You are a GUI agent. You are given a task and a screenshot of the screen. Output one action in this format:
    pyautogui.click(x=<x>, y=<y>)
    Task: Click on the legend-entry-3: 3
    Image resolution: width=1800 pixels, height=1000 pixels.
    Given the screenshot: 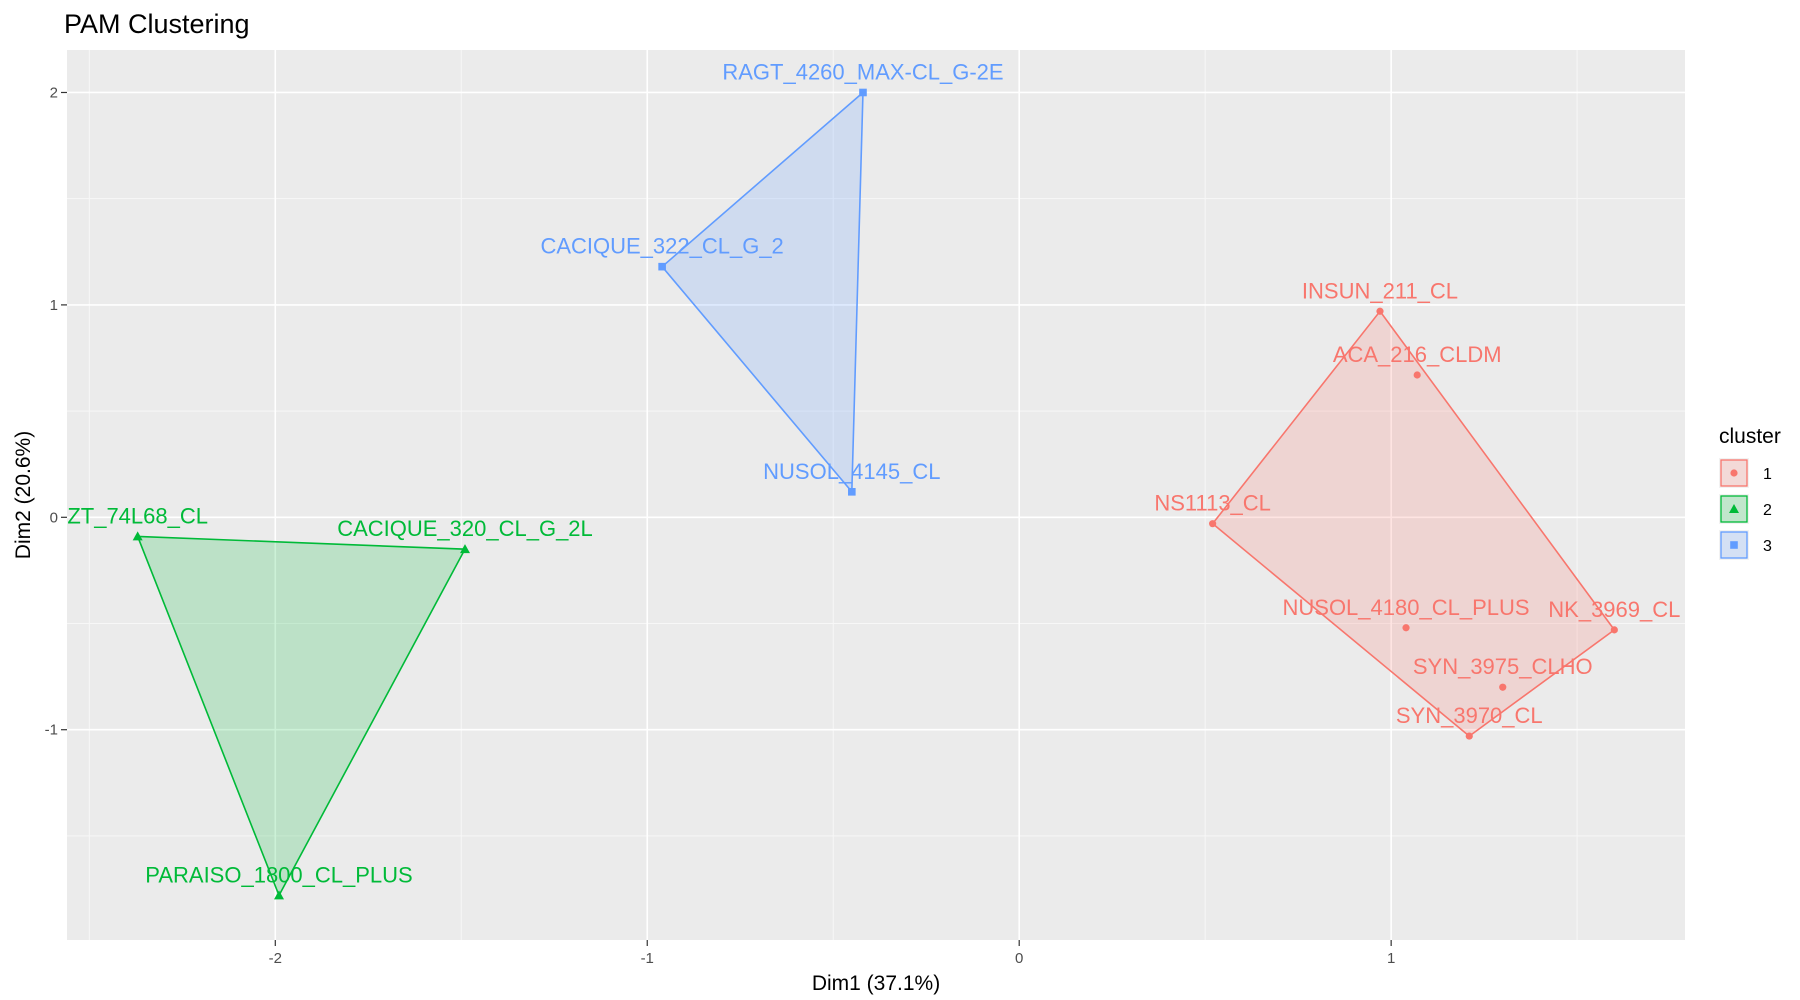 What is the action you would take?
    pyautogui.click(x=1745, y=545)
    